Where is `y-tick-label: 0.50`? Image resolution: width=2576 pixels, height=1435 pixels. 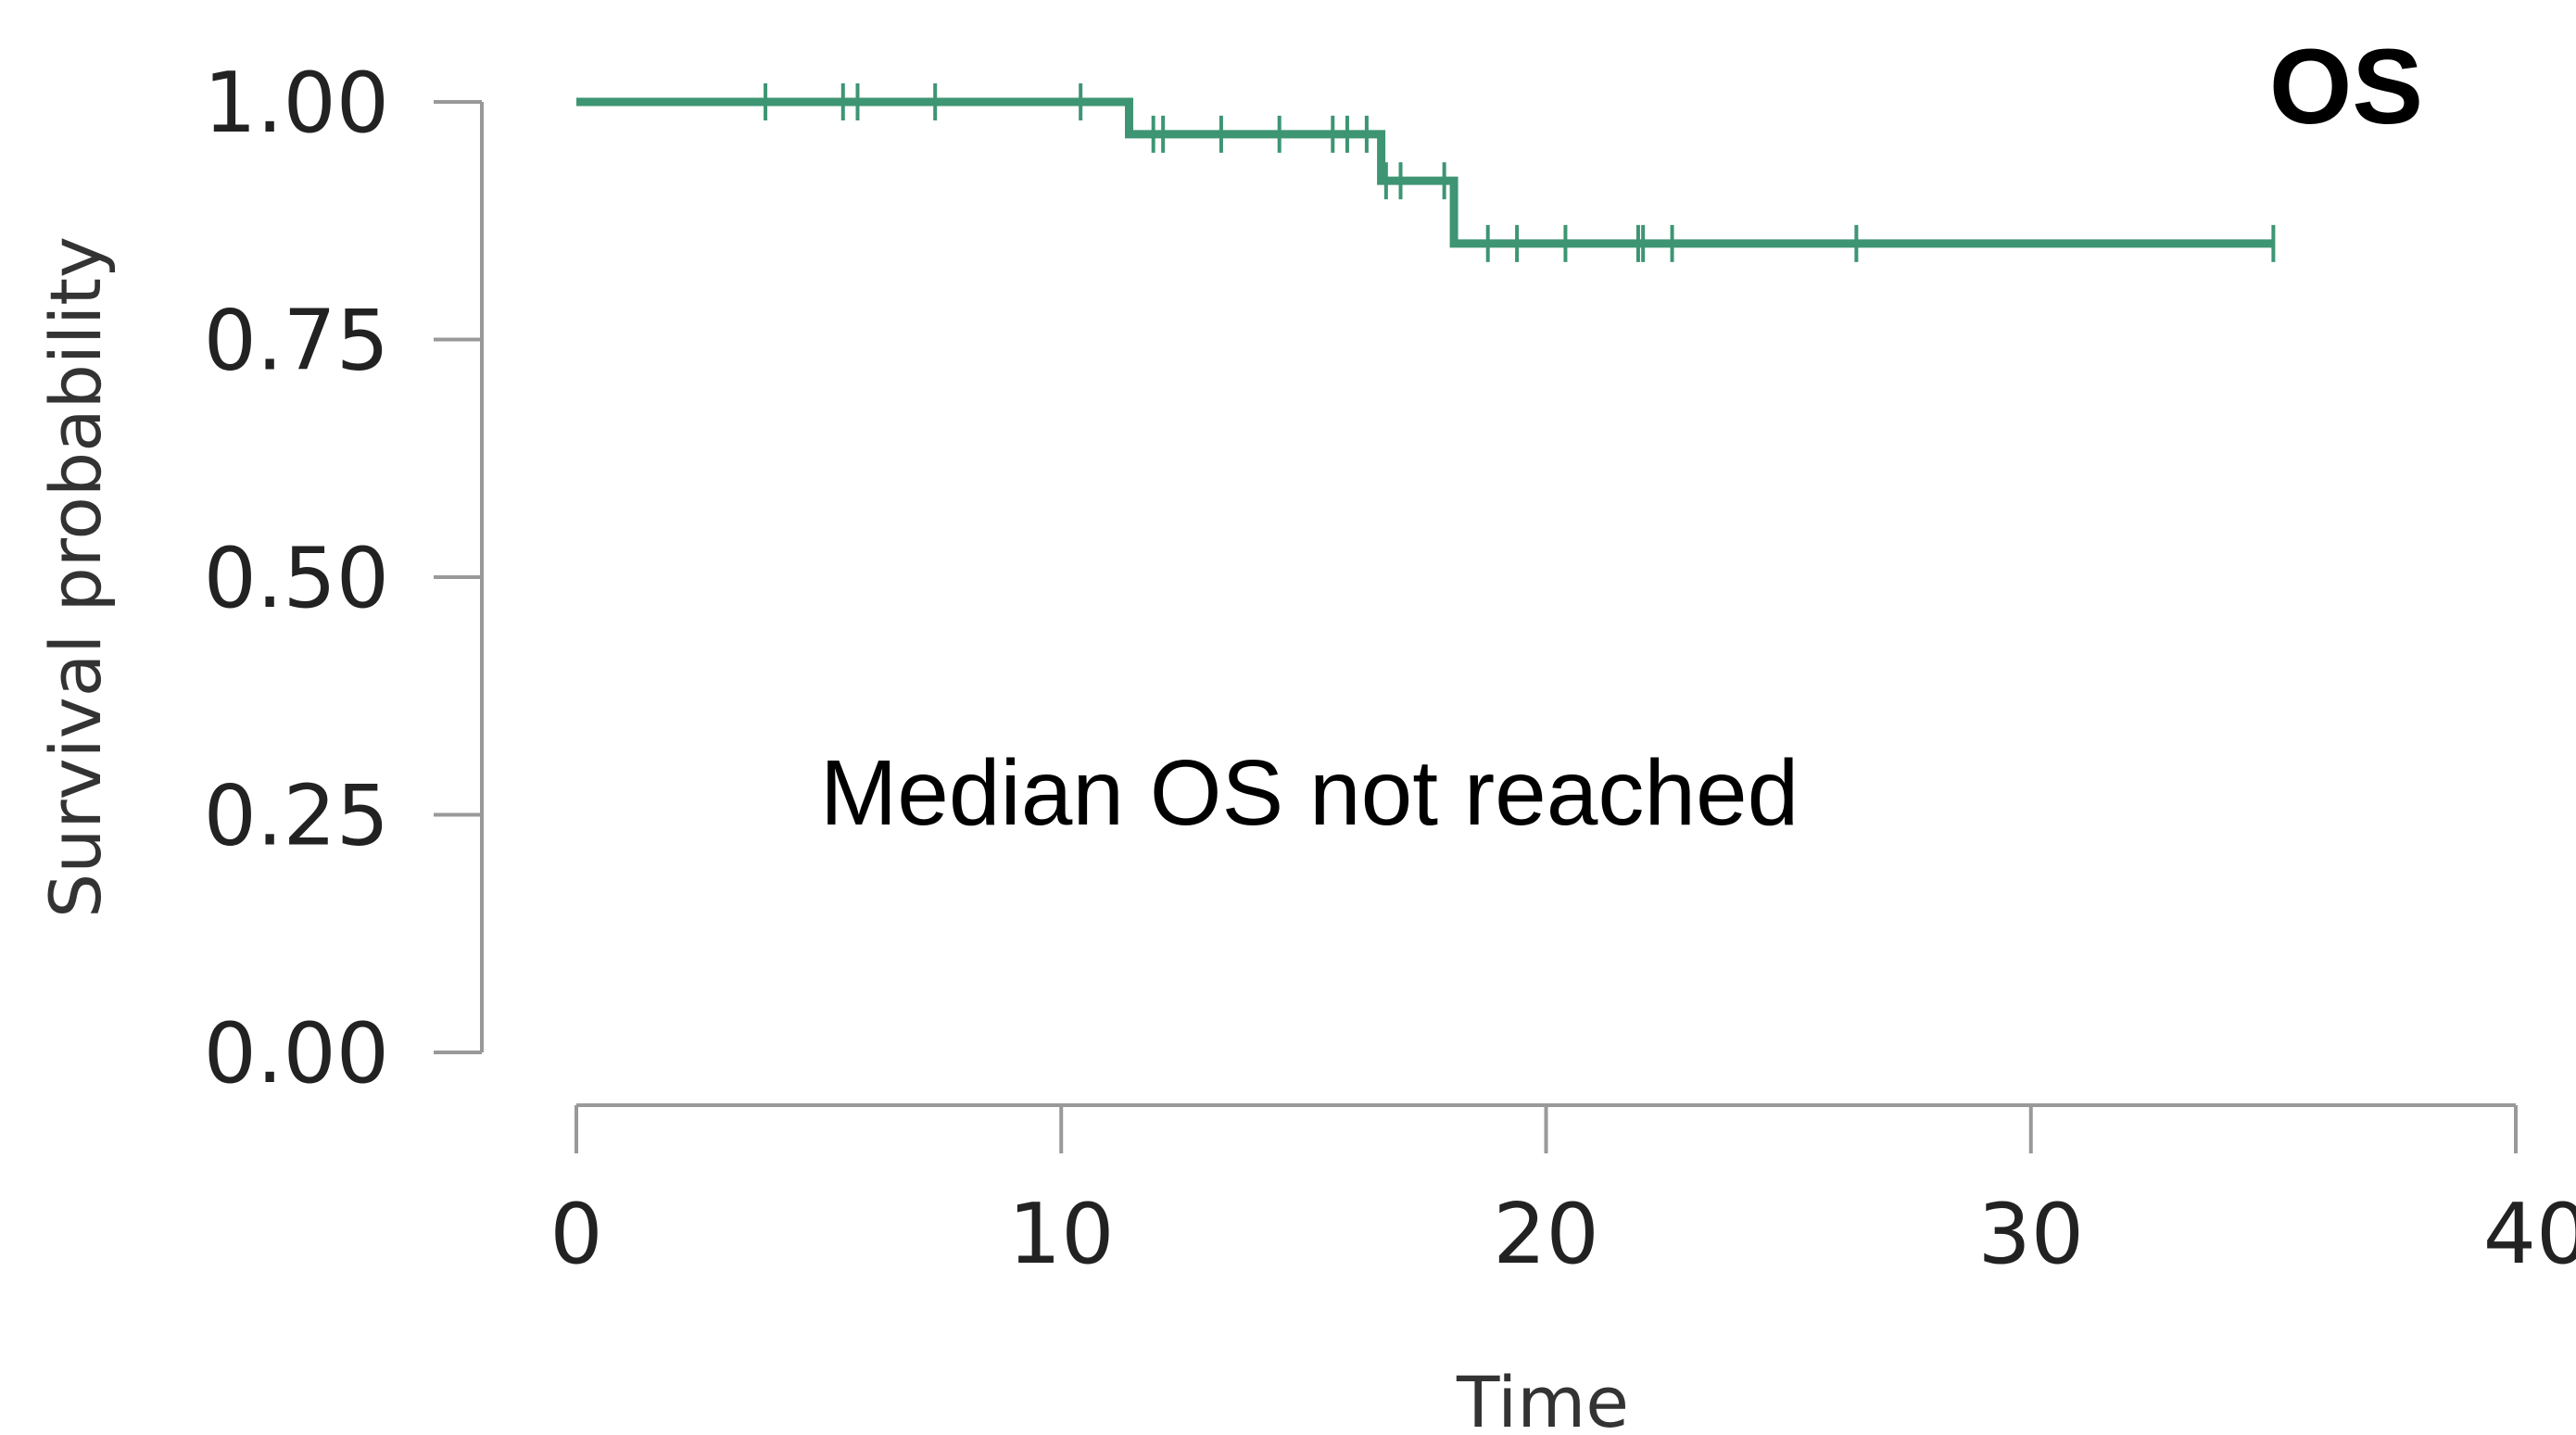
y-tick-label: 0.50 is located at coordinates (297, 578).